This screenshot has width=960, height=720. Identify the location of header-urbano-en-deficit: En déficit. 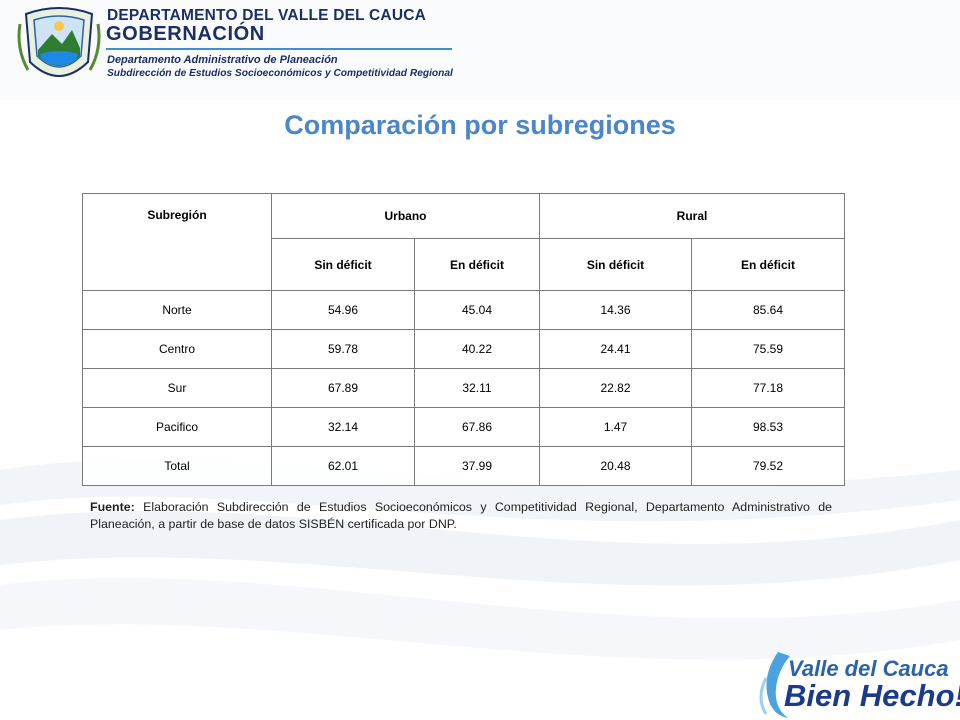
(477, 264).